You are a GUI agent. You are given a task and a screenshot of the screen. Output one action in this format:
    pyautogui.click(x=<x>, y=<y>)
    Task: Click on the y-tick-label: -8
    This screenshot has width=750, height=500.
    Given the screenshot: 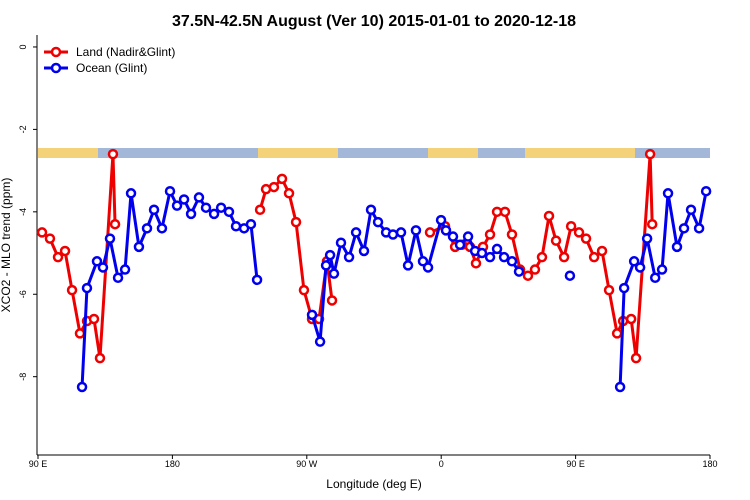 What is the action you would take?
    pyautogui.click(x=23, y=377)
    